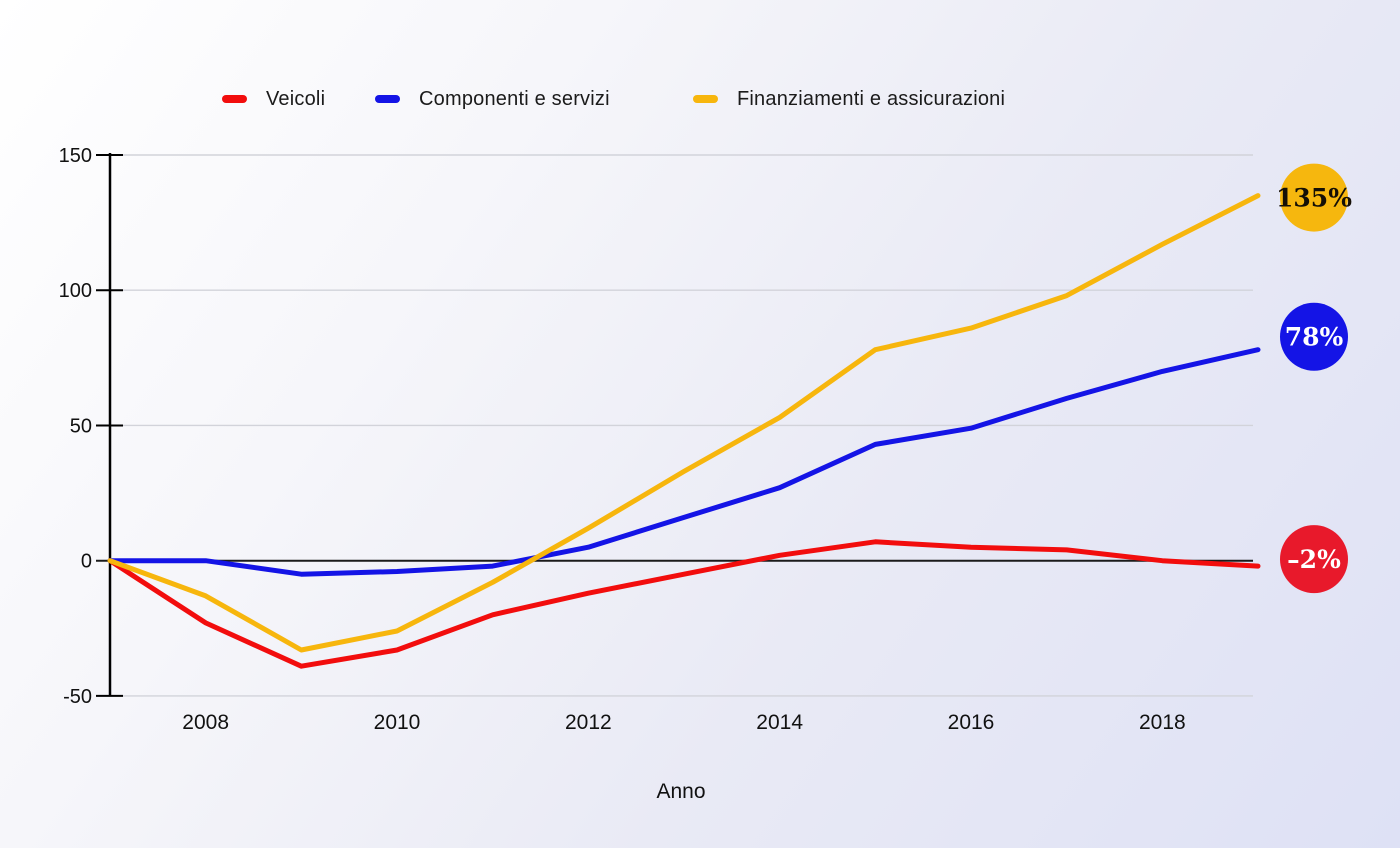  I want to click on series-end-badges: –2% 78% 135%, so click(1314, 378).